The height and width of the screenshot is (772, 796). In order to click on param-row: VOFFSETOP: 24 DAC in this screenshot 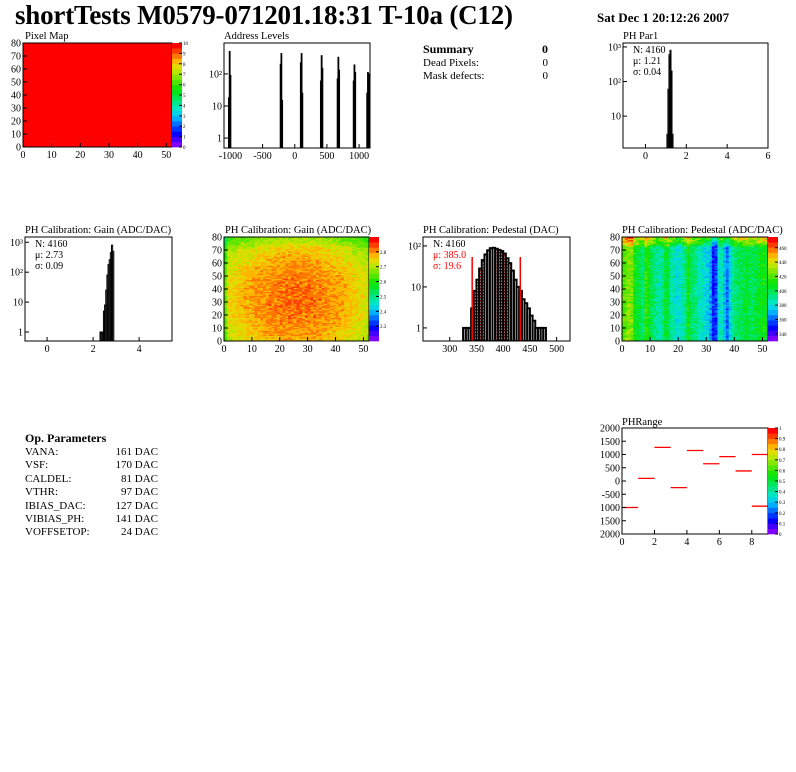, I will do `click(91, 532)`.